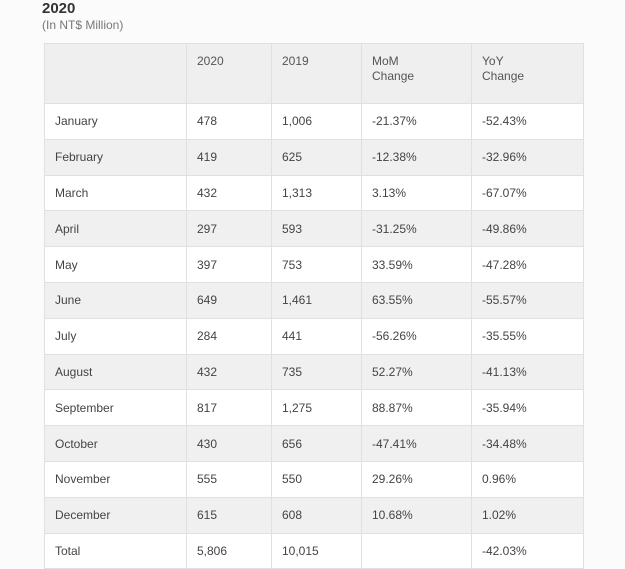  Describe the element at coordinates (493, 61) in the screenshot. I see `header-yoy-line1: YoY` at that location.